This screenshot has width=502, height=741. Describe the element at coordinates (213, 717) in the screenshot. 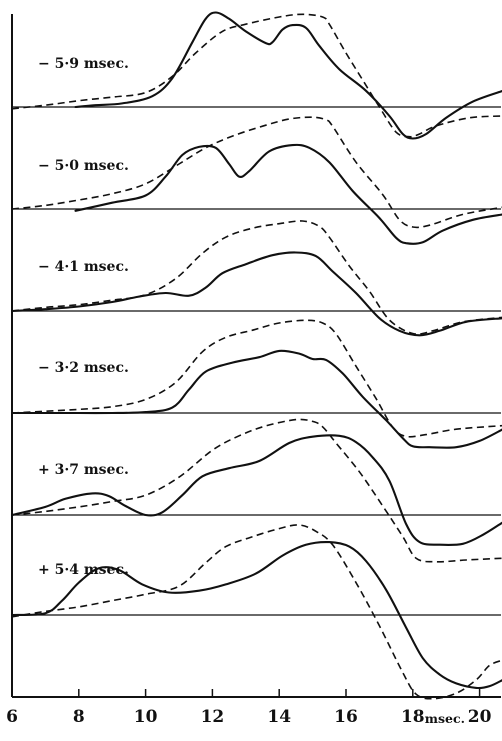

I see `x-tick-label: 12` at that location.